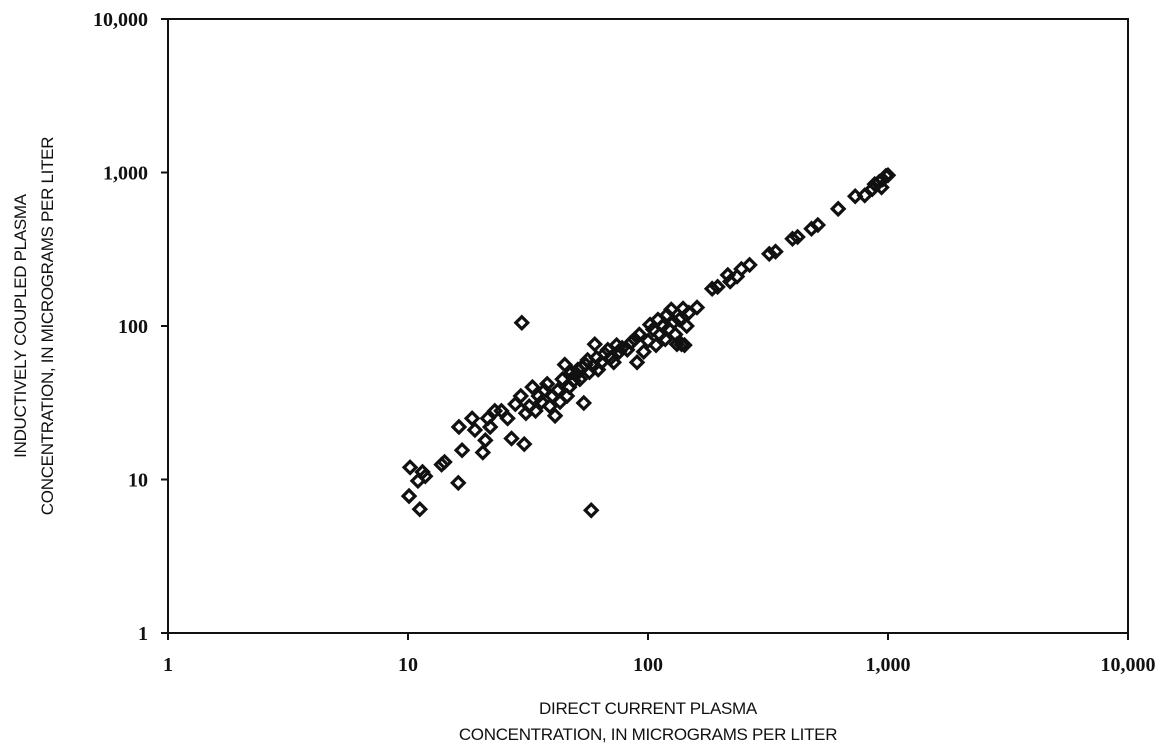 The image size is (1176, 748). I want to click on y-axis-title-line-1: INDUCTIVELY COUPLED PLASMA, so click(20, 325).